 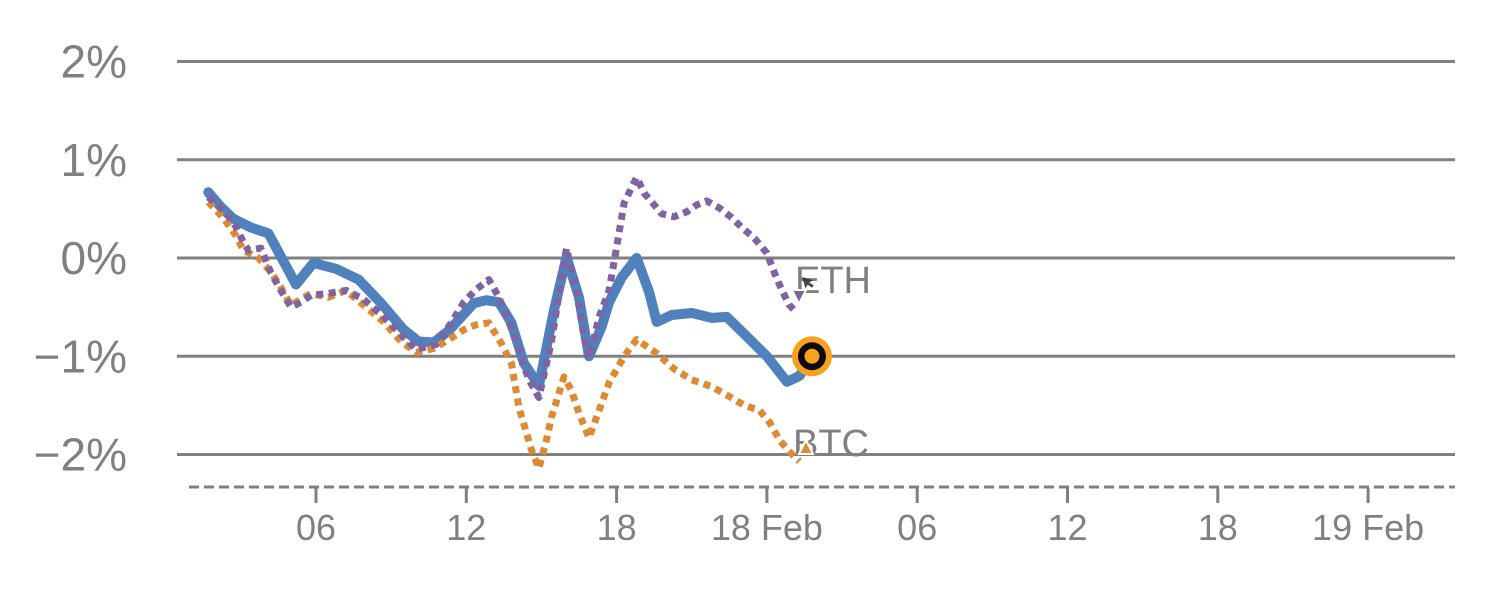 What do you see at coordinates (806, 446) in the screenshot?
I see `btc-line-end-arrow-icon` at bounding box center [806, 446].